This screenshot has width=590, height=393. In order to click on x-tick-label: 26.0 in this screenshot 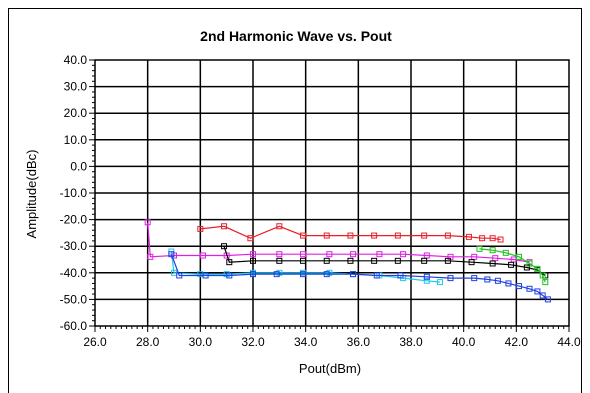, I will do `click(95, 342)`.